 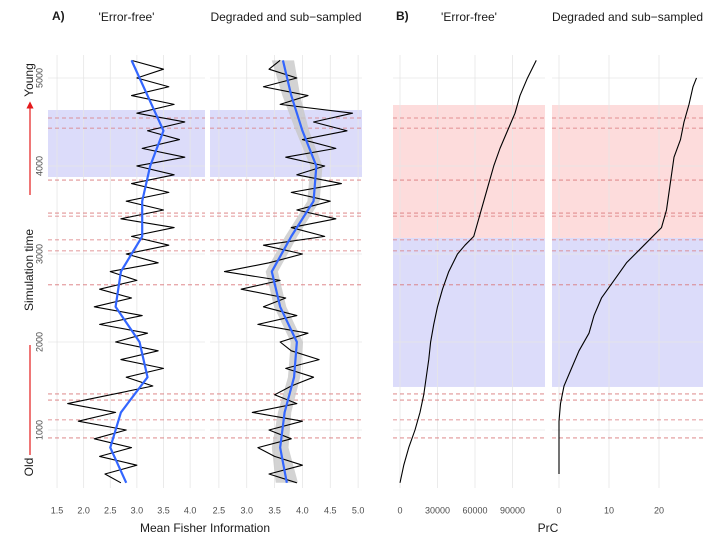 I want to click on x-tick-label: 1.5, so click(x=57, y=510).